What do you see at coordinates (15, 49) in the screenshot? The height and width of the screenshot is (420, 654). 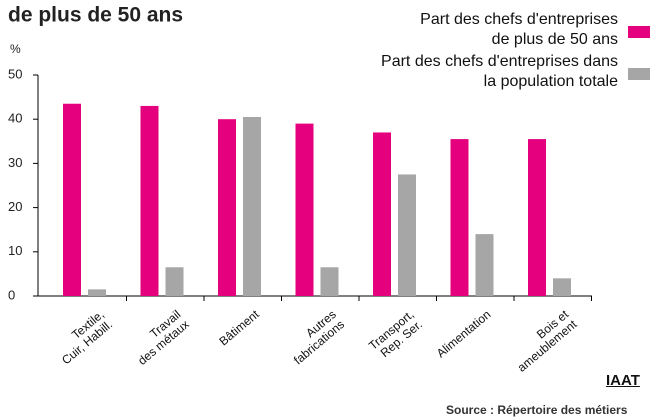 I see `y-axis-label: %` at bounding box center [15, 49].